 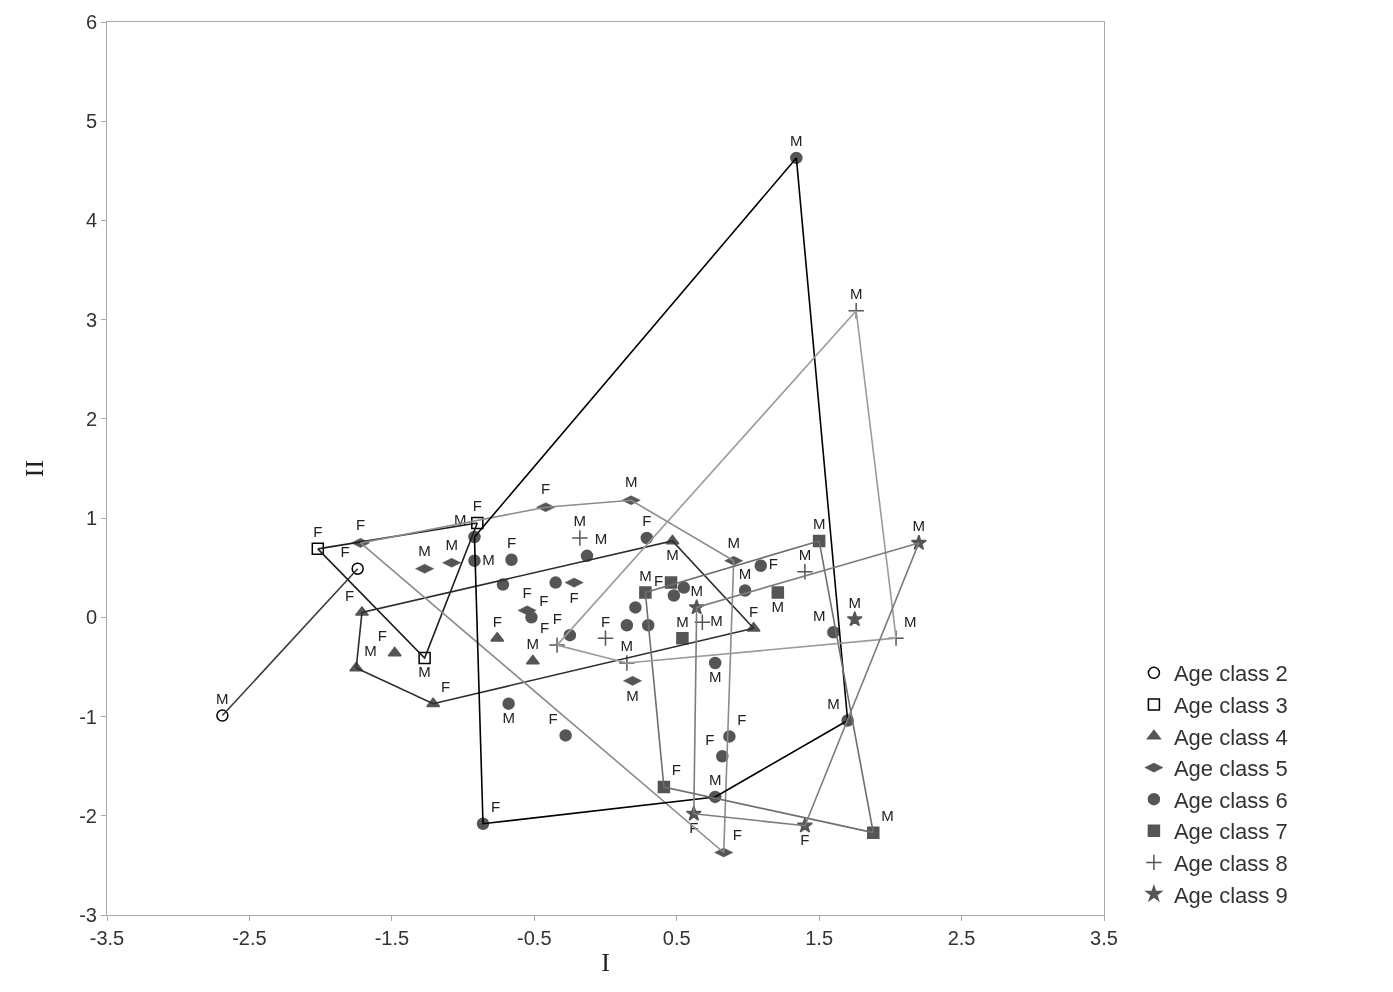 I want to click on y-tick-label: 5, so click(x=91, y=121).